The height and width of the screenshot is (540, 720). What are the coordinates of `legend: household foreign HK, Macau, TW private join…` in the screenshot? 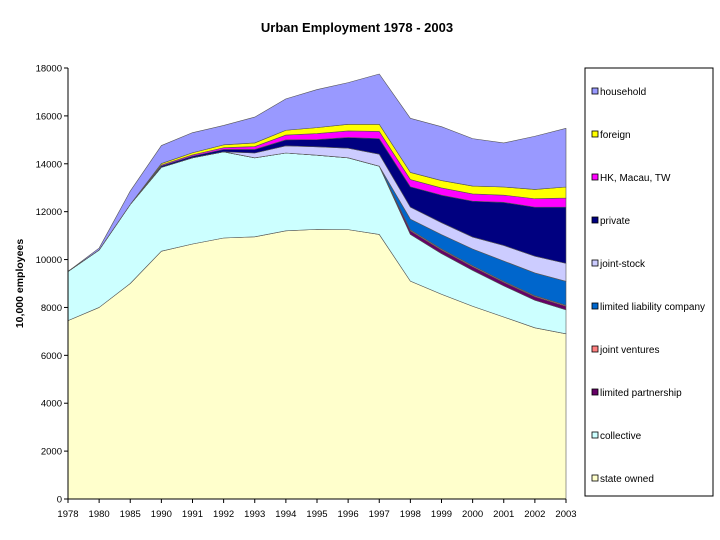 It's located at (649, 282).